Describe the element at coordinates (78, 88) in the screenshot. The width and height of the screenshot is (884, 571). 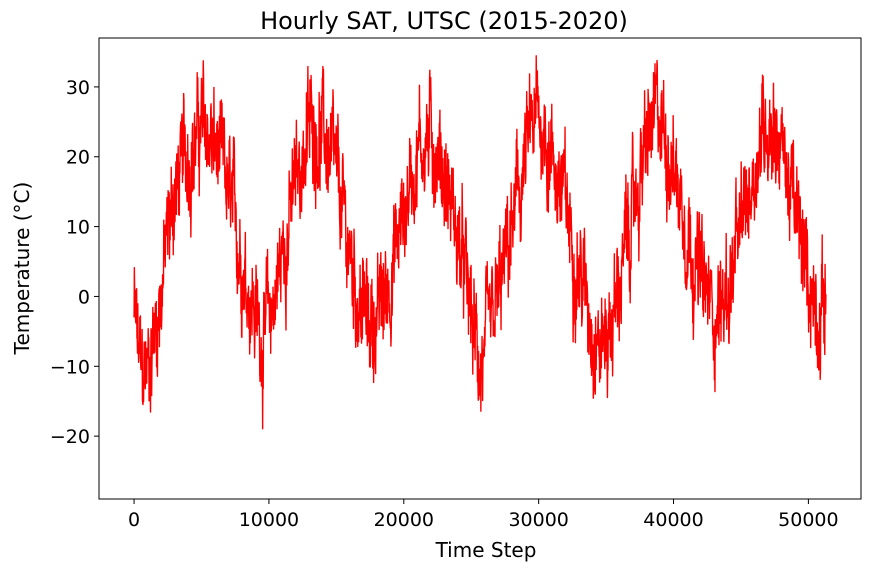
I see `y-tick-label: 30` at that location.